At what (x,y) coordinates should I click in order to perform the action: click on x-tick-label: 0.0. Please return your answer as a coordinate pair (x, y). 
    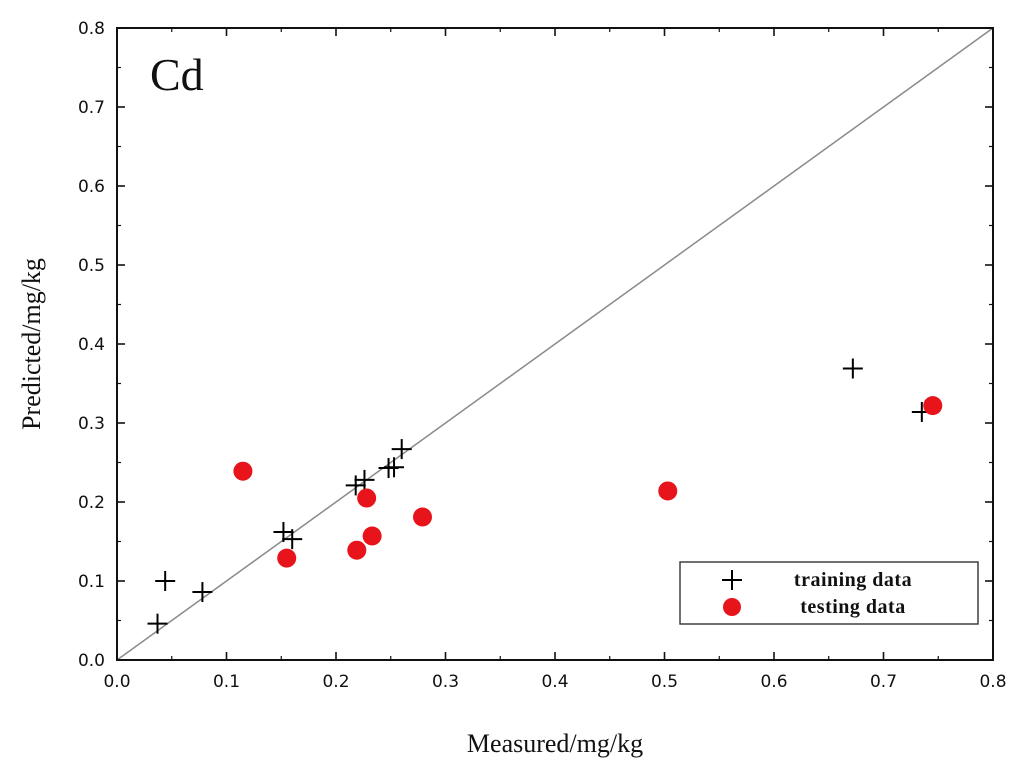
    Looking at the image, I should click on (116, 682).